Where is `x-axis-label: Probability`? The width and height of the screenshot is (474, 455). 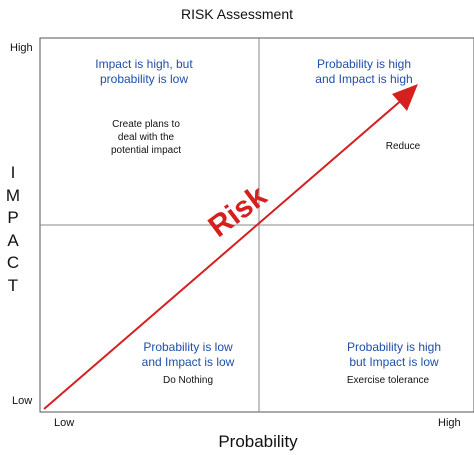 x-axis-label: Probability is located at coordinates (258, 441).